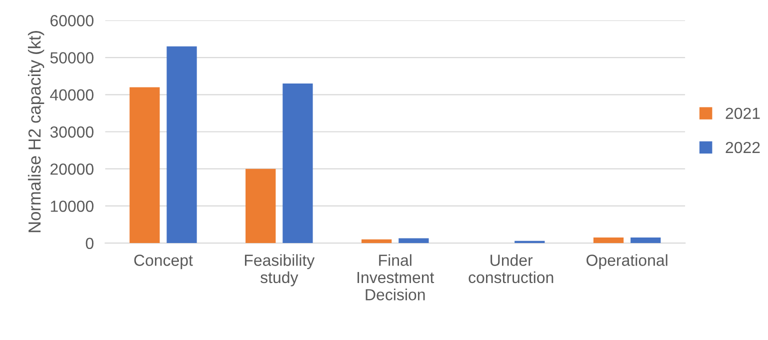  I want to click on x-tick-label: Final Investment Decision, so click(396, 277).